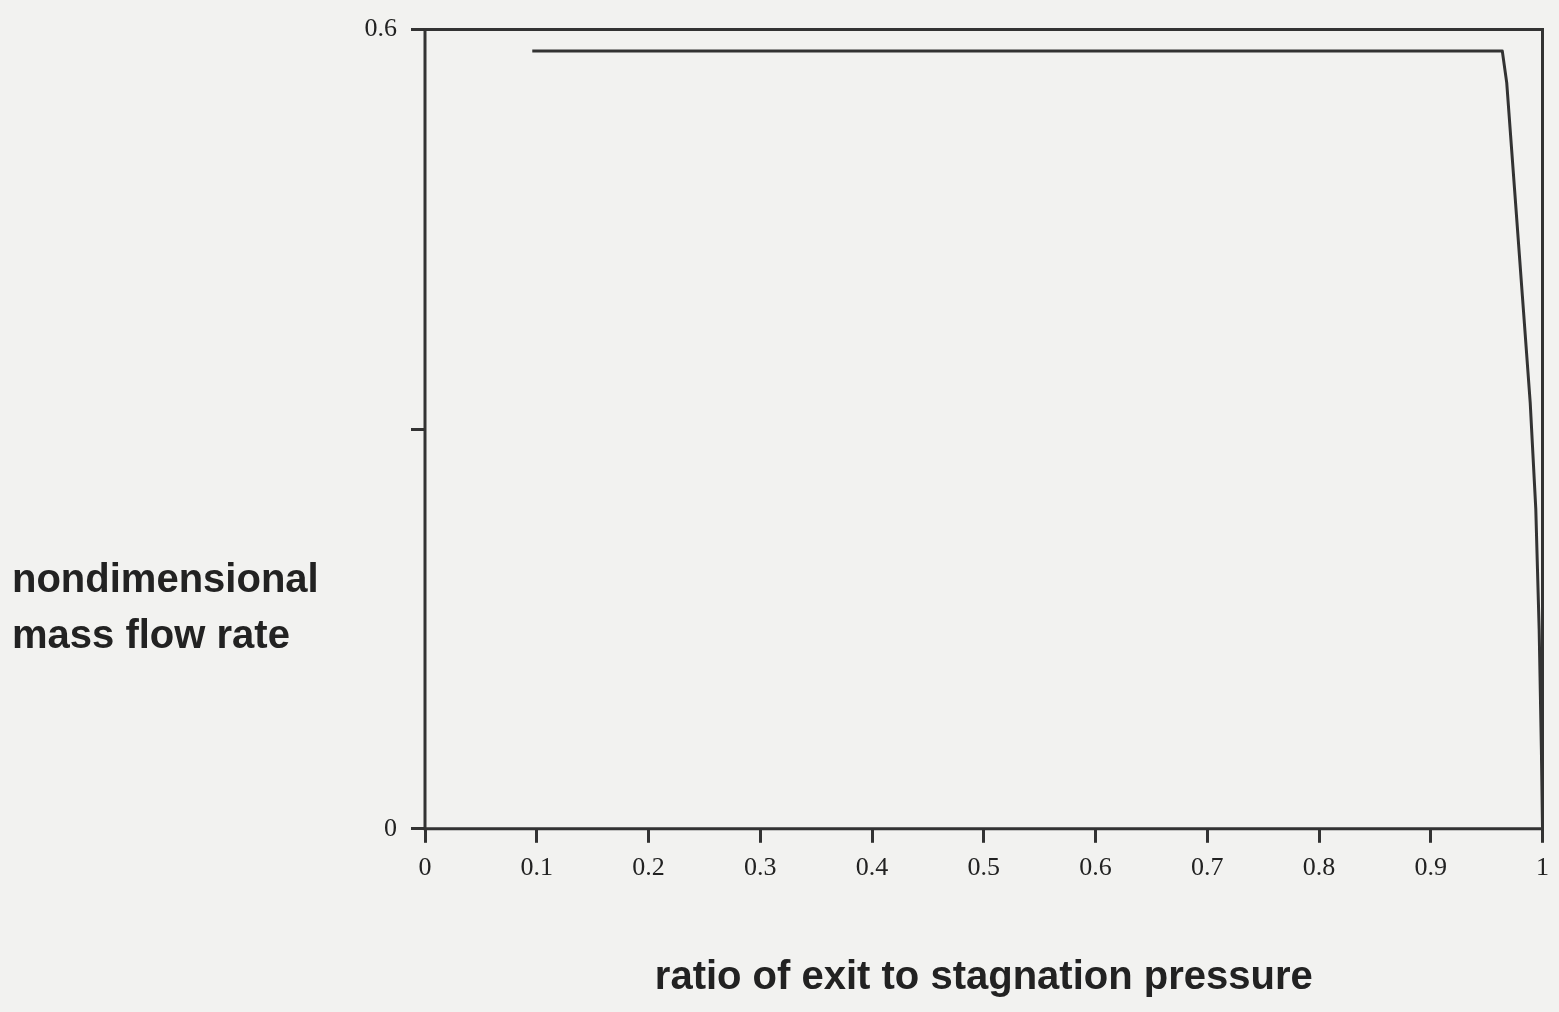 The width and height of the screenshot is (1559, 1012). Describe the element at coordinates (166, 606) in the screenshot. I see `y-axis-title: nondimensional mass flow rate` at that location.